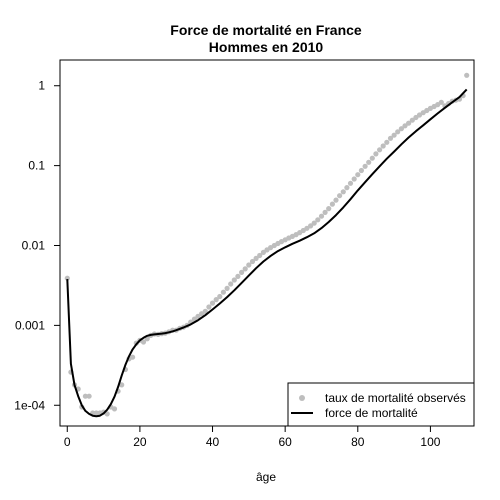 The height and width of the screenshot is (500, 500). I want to click on x-axis-label: âge, so click(266, 477).